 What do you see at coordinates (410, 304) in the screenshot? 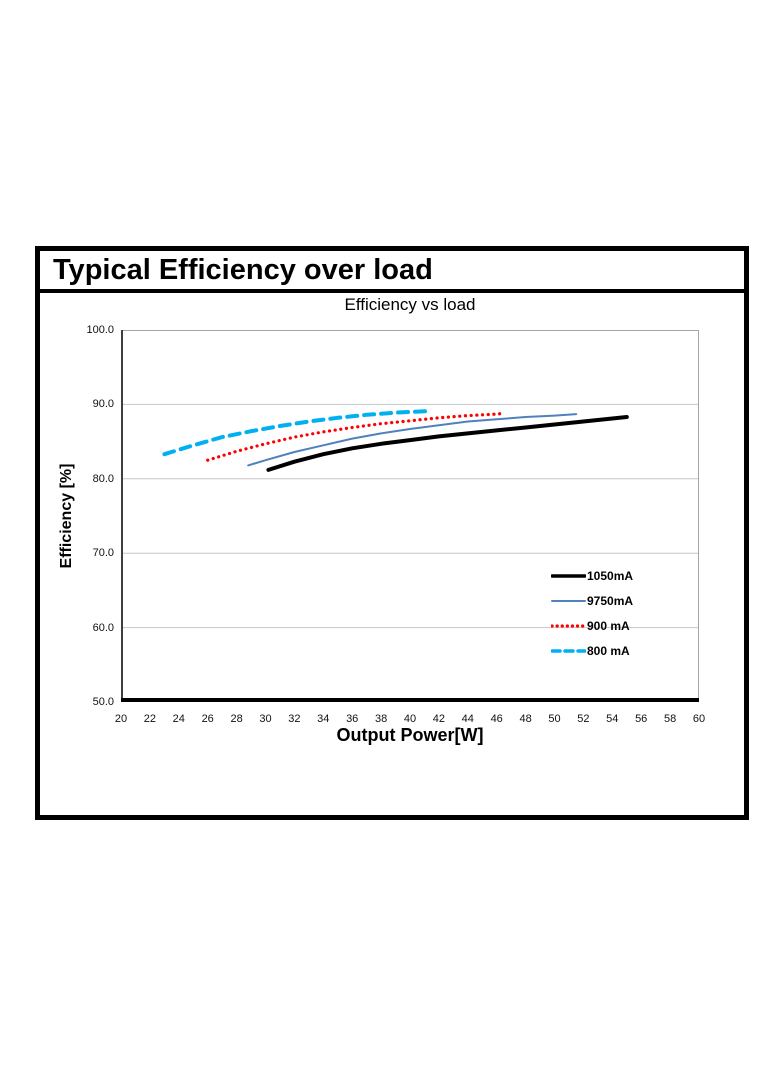
I see `chart-title: Efficiency vs load` at bounding box center [410, 304].